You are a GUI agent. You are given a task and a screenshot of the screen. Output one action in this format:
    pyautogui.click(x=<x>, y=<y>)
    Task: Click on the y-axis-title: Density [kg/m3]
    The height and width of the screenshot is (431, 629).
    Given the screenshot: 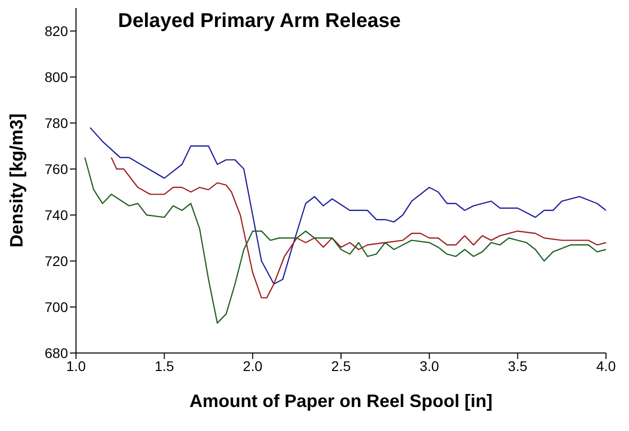 What is the action you would take?
    pyautogui.click(x=16, y=180)
    